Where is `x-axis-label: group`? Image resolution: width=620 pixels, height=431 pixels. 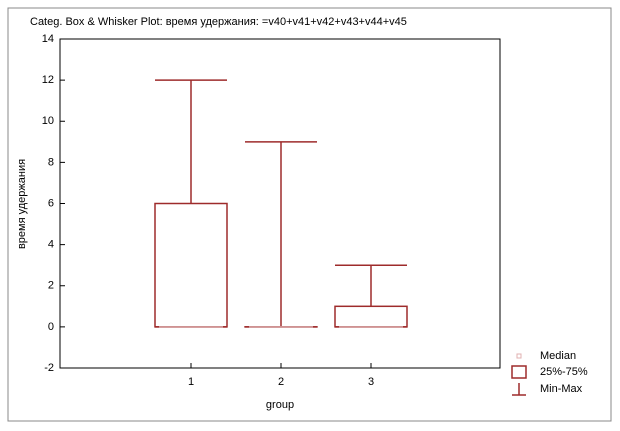 x-axis-label: group is located at coordinates (280, 405).